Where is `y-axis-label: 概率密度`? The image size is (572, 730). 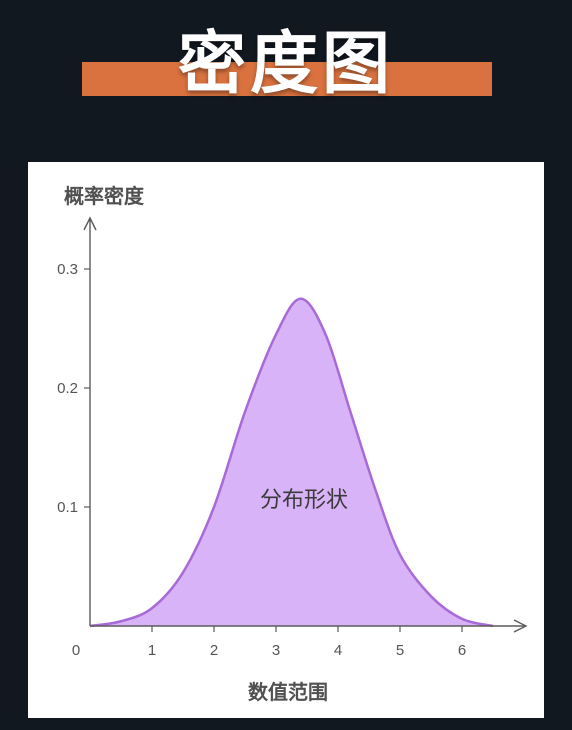 y-axis-label: 概率密度 is located at coordinates (104, 196).